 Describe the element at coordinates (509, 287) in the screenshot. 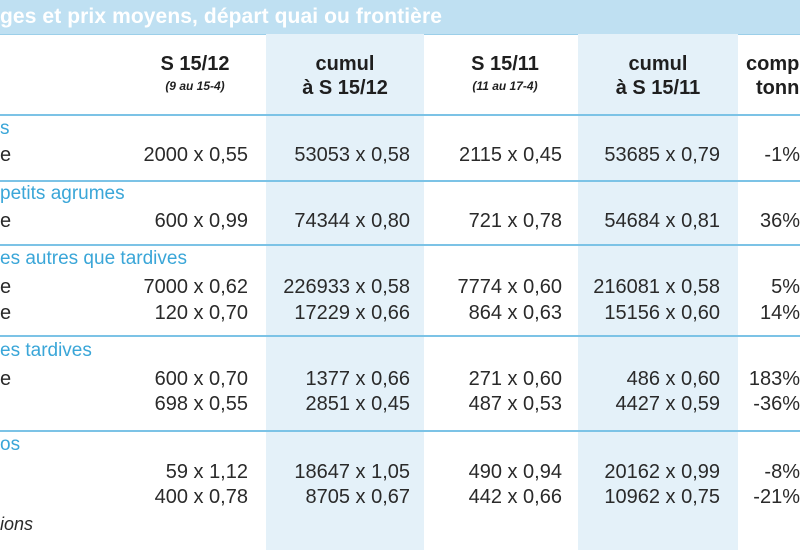

I see `table-cell: 7774 x 0,60` at that location.